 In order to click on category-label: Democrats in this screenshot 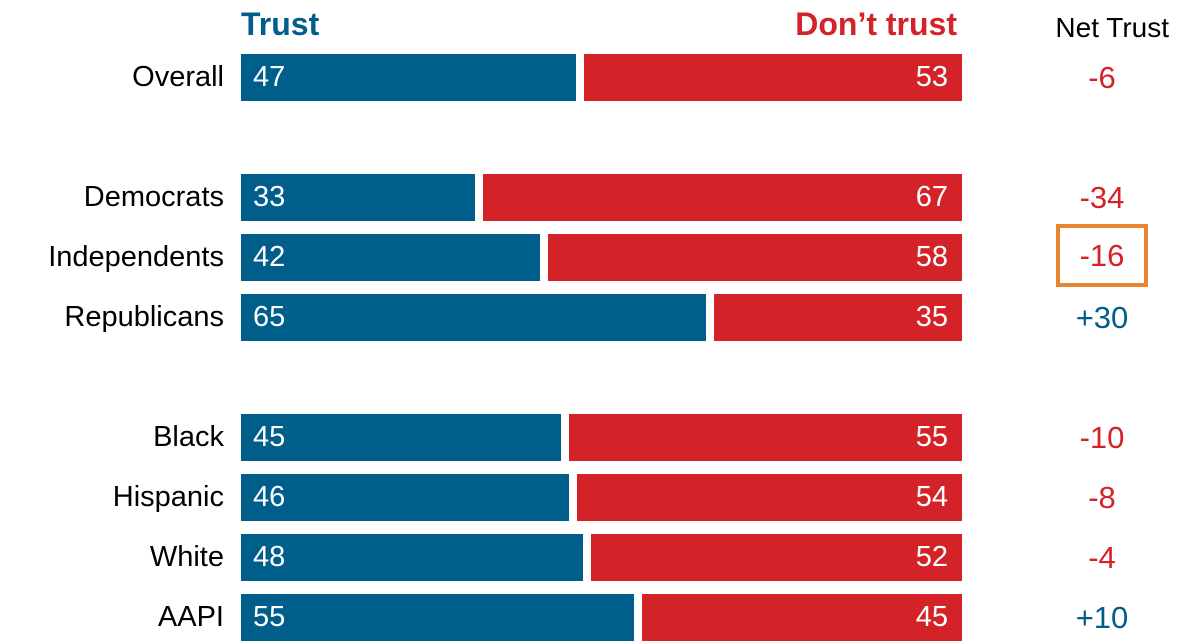, I will do `click(153, 197)`.